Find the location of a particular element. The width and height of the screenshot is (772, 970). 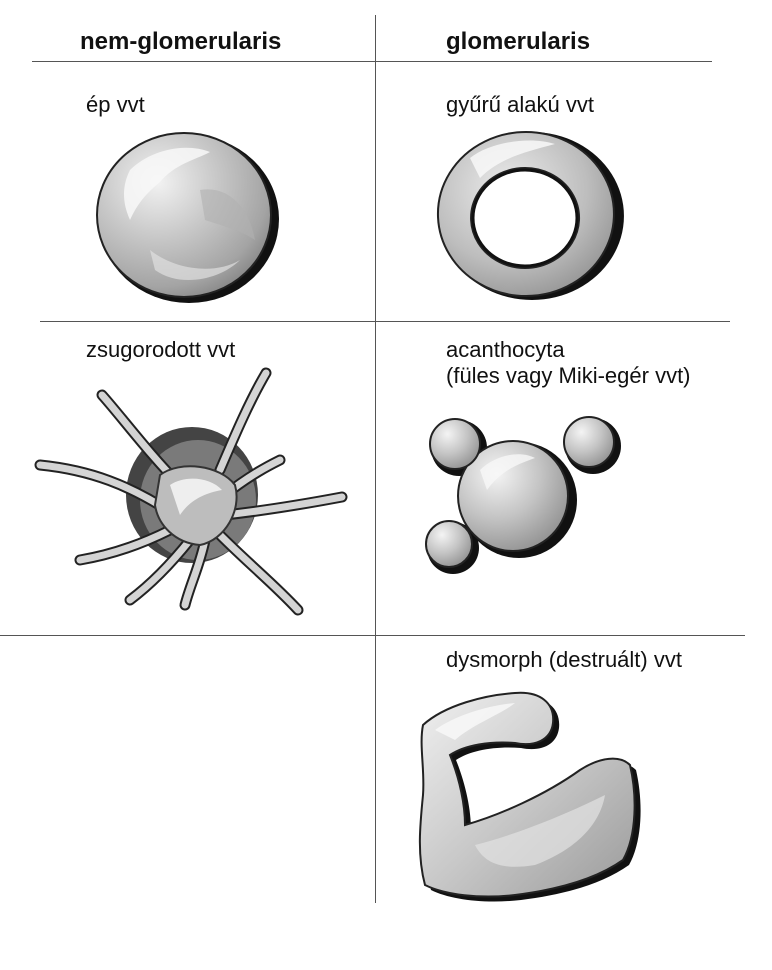

label-dysmorphic-rbc: dysmorph (destruált) vvt is located at coordinates (564, 659).